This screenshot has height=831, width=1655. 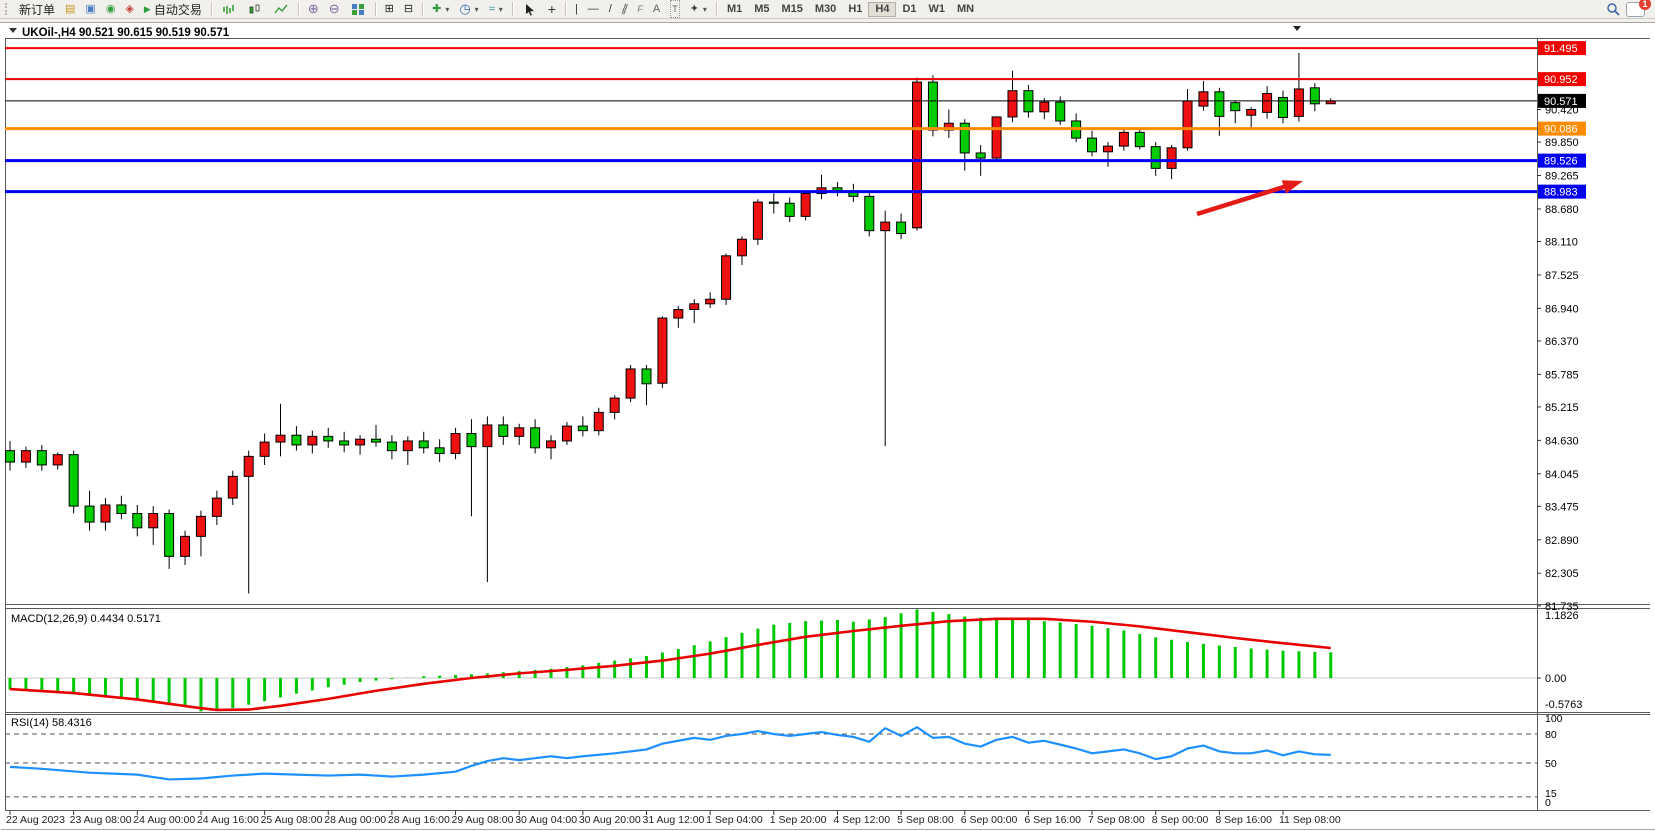 I want to click on timeframe-H1: H1, so click(x=855, y=8).